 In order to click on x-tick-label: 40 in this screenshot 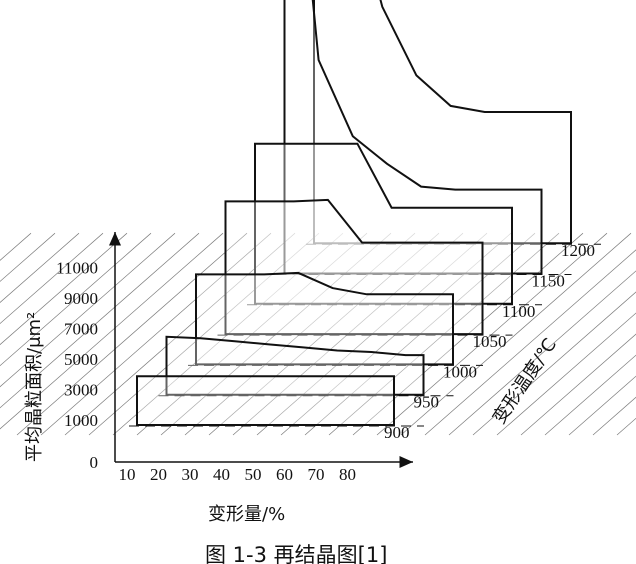, I will do `click(221, 474)`.